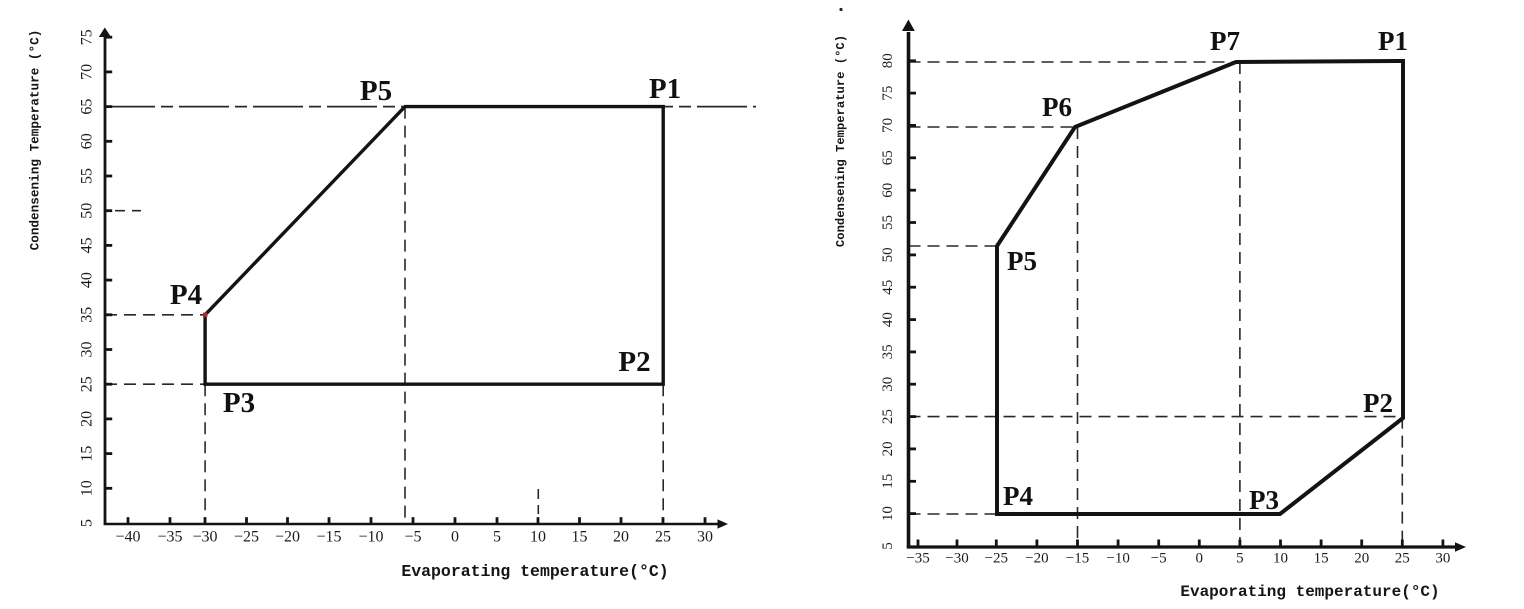 Image resolution: width=1524 pixels, height=609 pixels. What do you see at coordinates (127, 537) in the screenshot?
I see `svg-text: −40` at bounding box center [127, 537].